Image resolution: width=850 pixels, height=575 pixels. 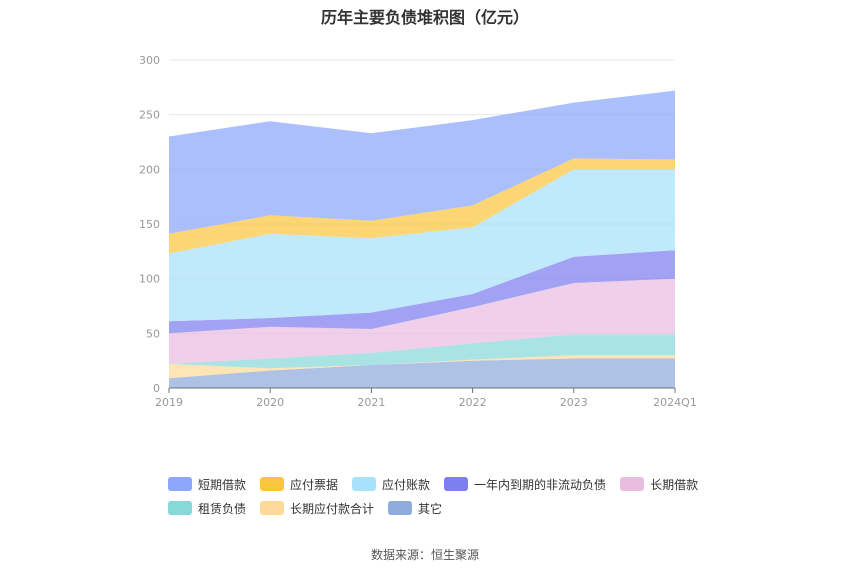 I want to click on area-一年内到期的非流动负债, so click(x=422, y=292).